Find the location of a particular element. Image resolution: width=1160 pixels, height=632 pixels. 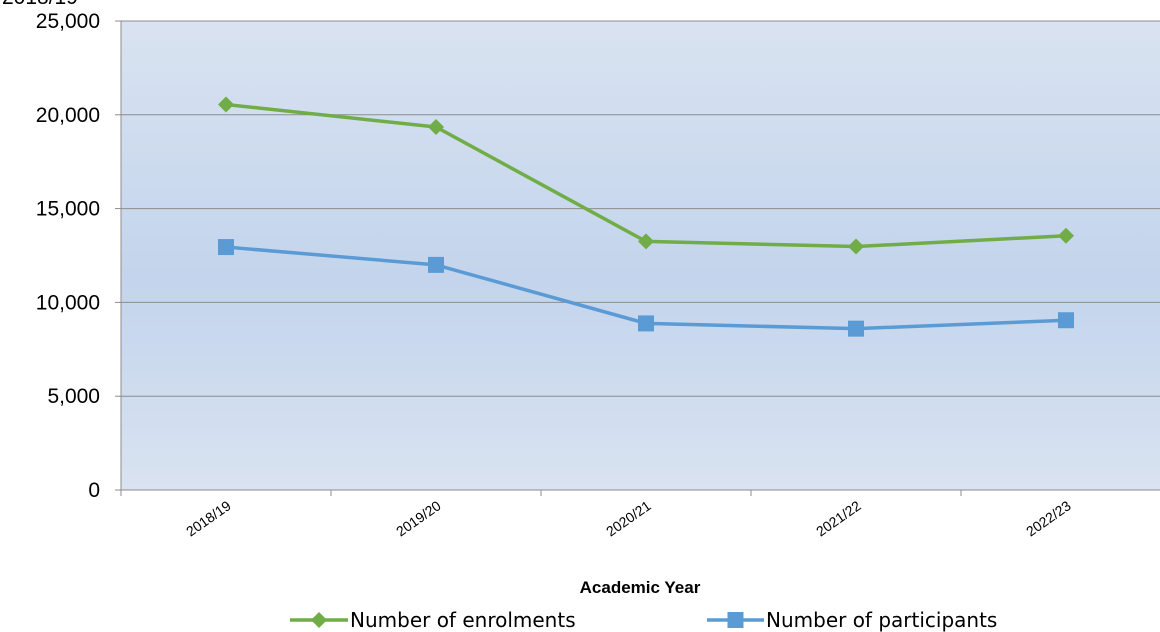

x-axis-title: Academic Year is located at coordinates (640, 587).